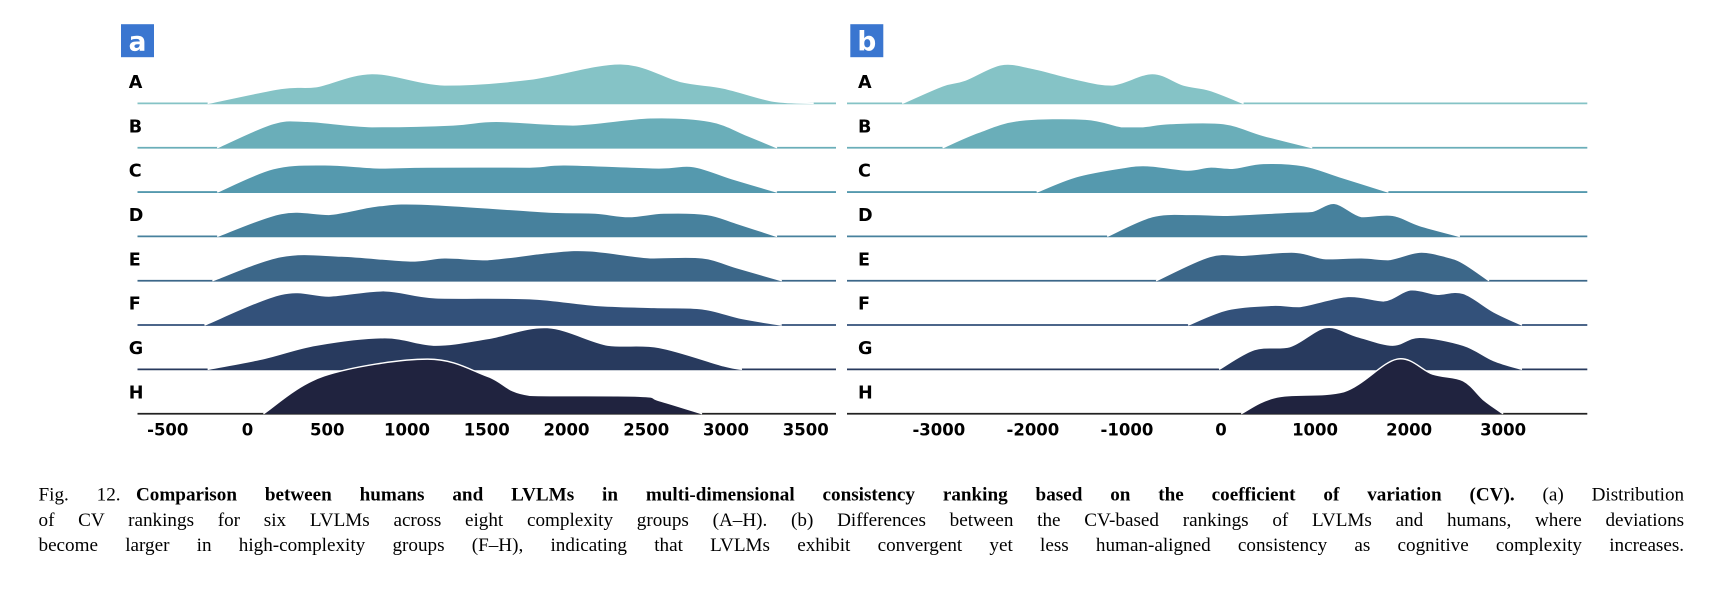 Image resolution: width=1716 pixels, height=590 pixels. Describe the element at coordinates (327, 430) in the screenshot. I see `x-tick-label: 500` at that location.